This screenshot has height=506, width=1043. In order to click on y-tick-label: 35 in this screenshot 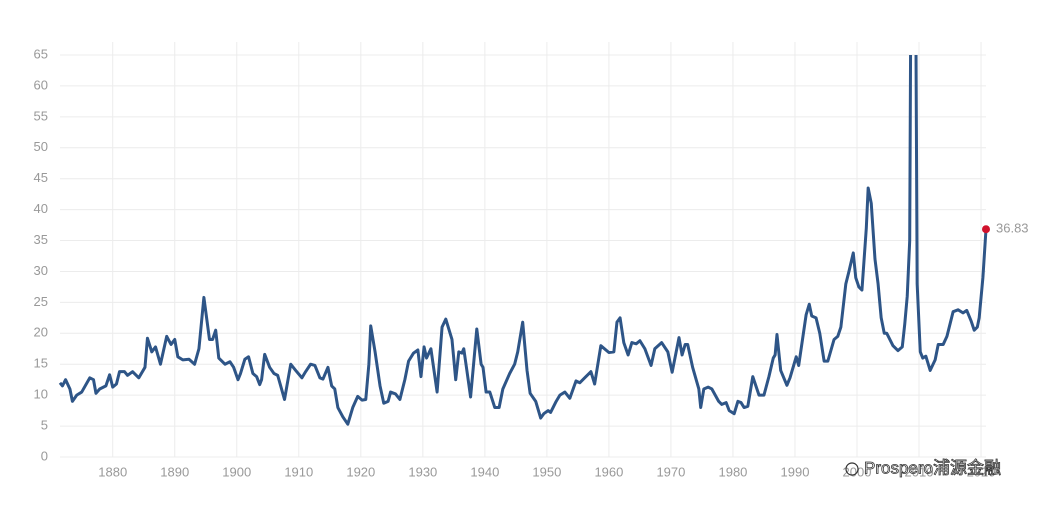, I will do `click(41, 239)`.